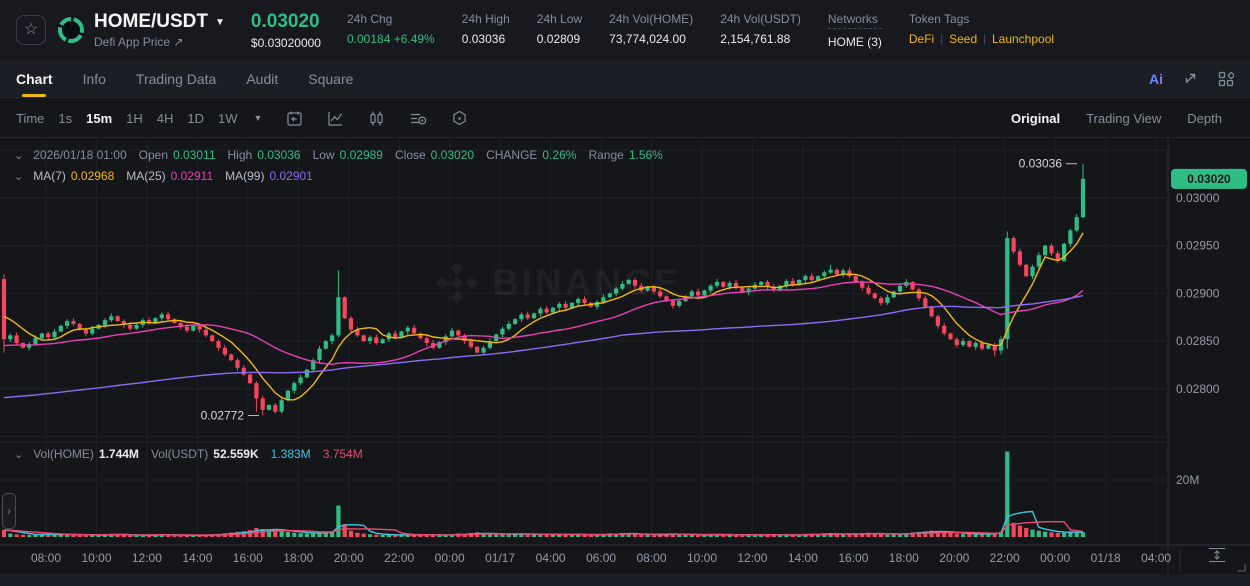 The image size is (1250, 586). I want to click on stat-24h-low: 24h Low 0.02809, so click(559, 28).